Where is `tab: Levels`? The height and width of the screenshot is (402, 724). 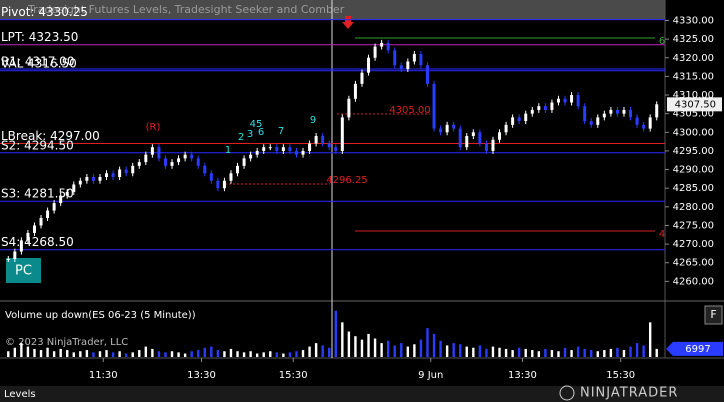 tab: Levels is located at coordinates (20, 394).